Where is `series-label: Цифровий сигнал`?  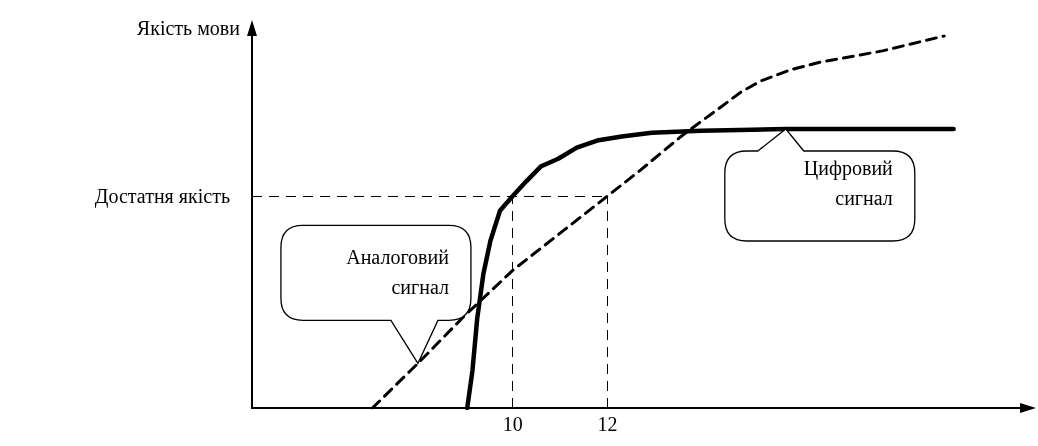 series-label: Цифровий сигнал is located at coordinates (848, 183).